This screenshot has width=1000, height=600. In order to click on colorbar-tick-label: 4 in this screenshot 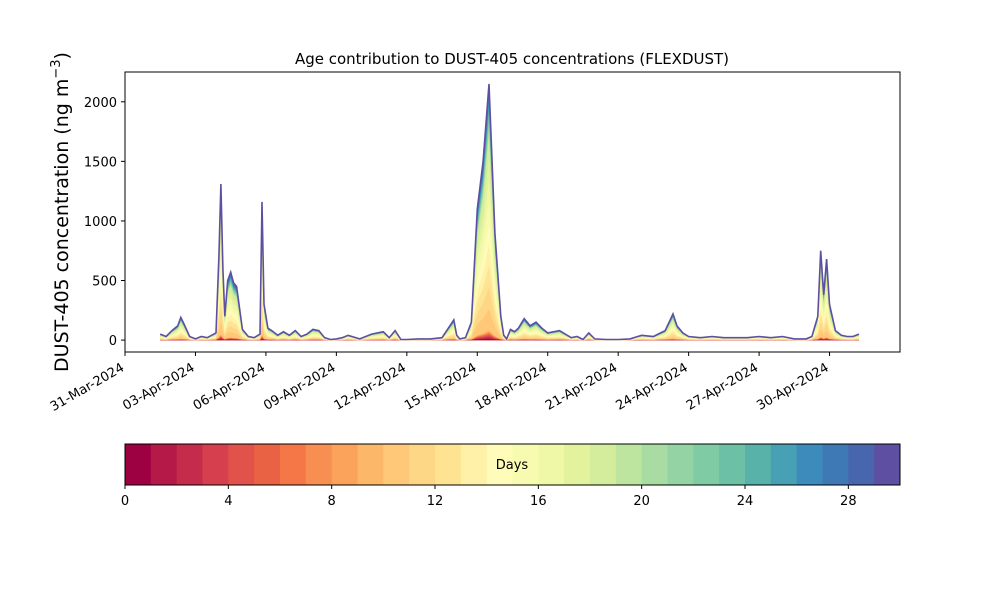, I will do `click(228, 501)`.